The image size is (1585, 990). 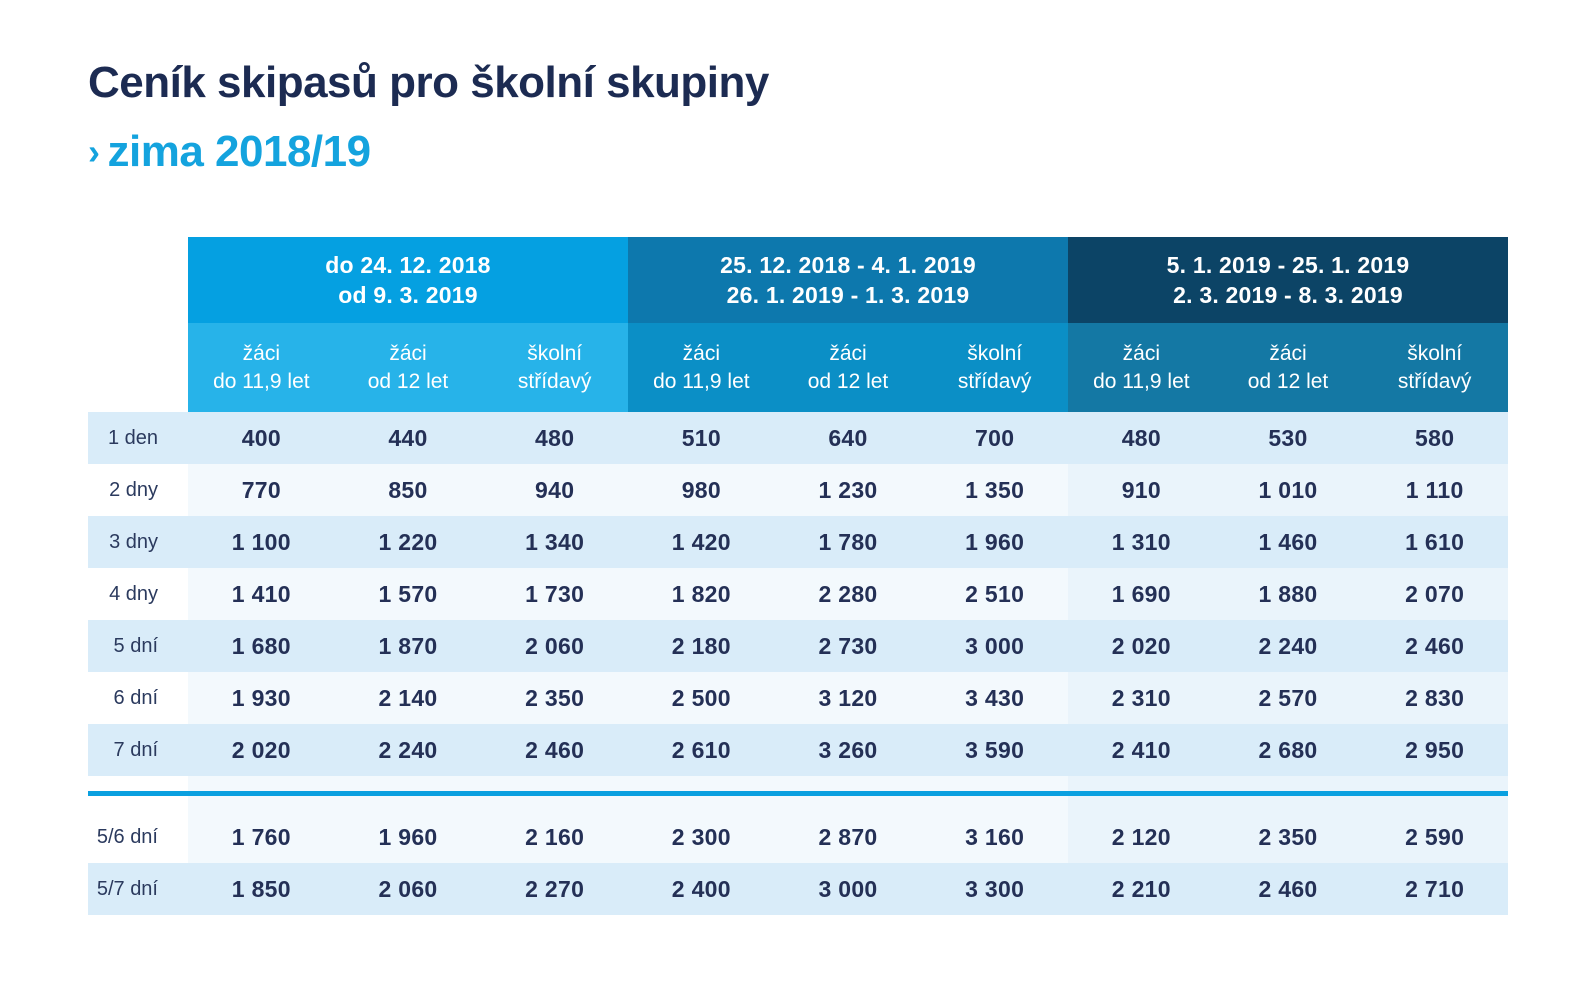 What do you see at coordinates (1434, 594) in the screenshot?
I see `price-cell: 2 070` at bounding box center [1434, 594].